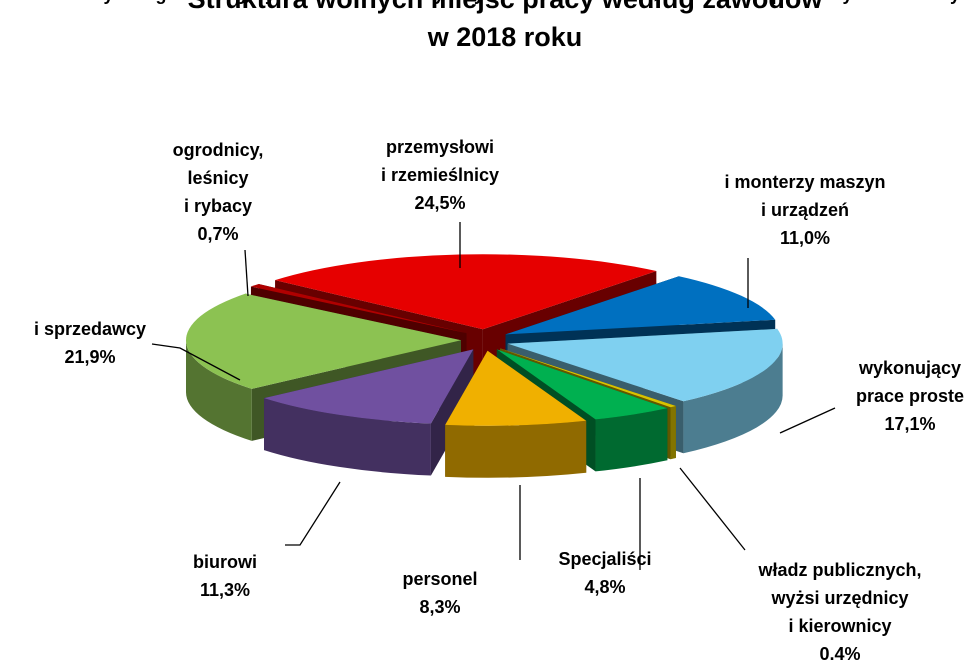 The image size is (980, 660). What do you see at coordinates (439, 607) in the screenshot?
I see `value-label: 8,3%` at bounding box center [439, 607].